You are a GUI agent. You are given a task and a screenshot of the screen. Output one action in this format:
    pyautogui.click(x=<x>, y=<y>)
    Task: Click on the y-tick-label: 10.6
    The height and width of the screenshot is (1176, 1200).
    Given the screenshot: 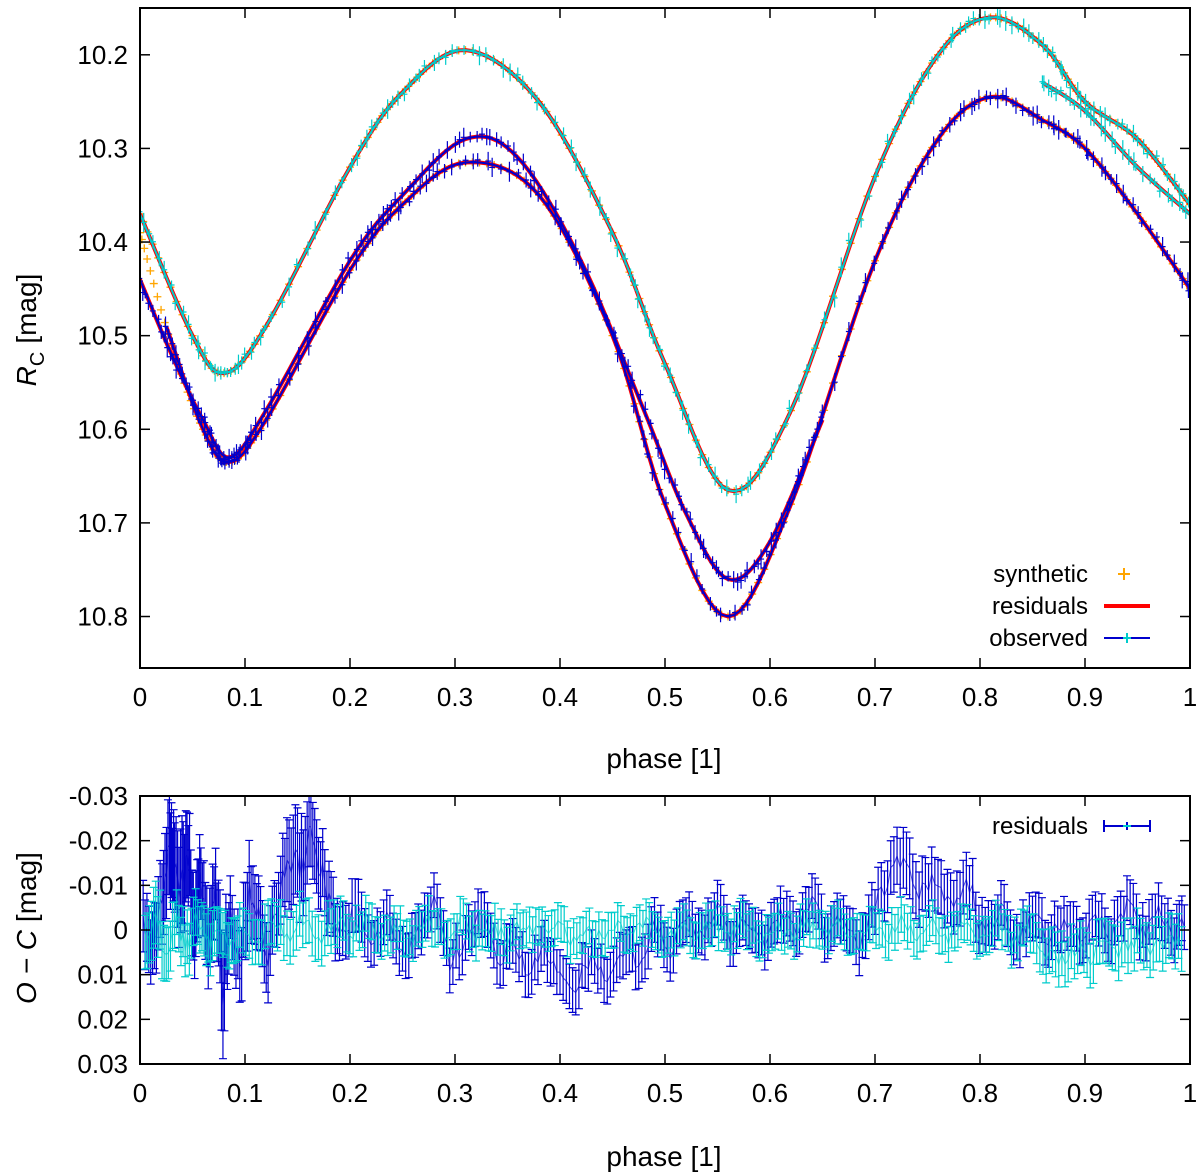 What is the action you would take?
    pyautogui.click(x=102, y=429)
    